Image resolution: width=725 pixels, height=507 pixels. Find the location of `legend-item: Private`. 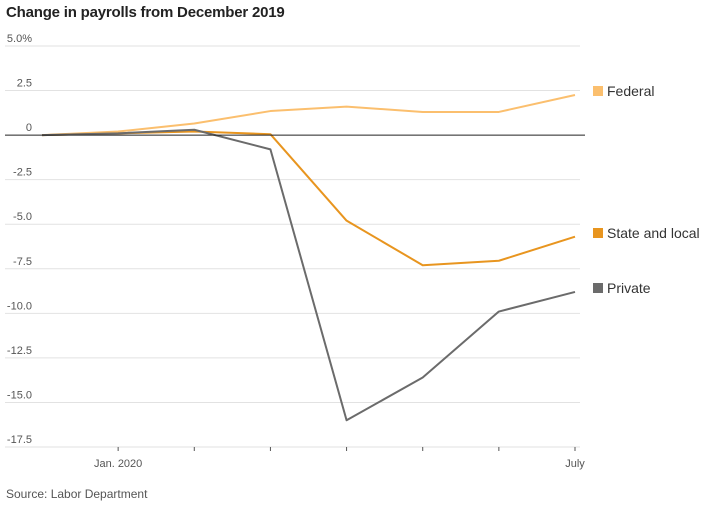

legend-item: Private is located at coordinates (622, 288).